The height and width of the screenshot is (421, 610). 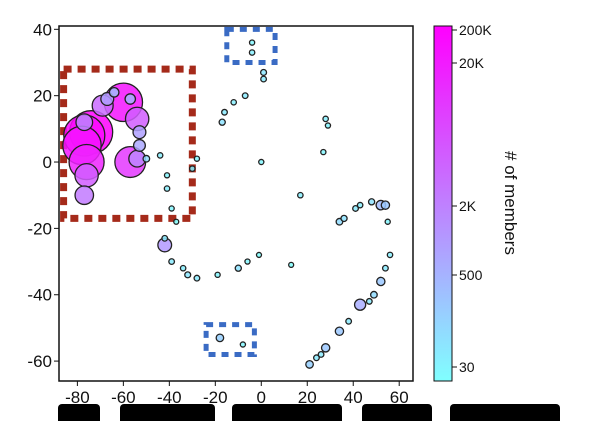 What do you see at coordinates (468, 206) in the screenshot?
I see `colorbar-tick-label: 2K` at bounding box center [468, 206].